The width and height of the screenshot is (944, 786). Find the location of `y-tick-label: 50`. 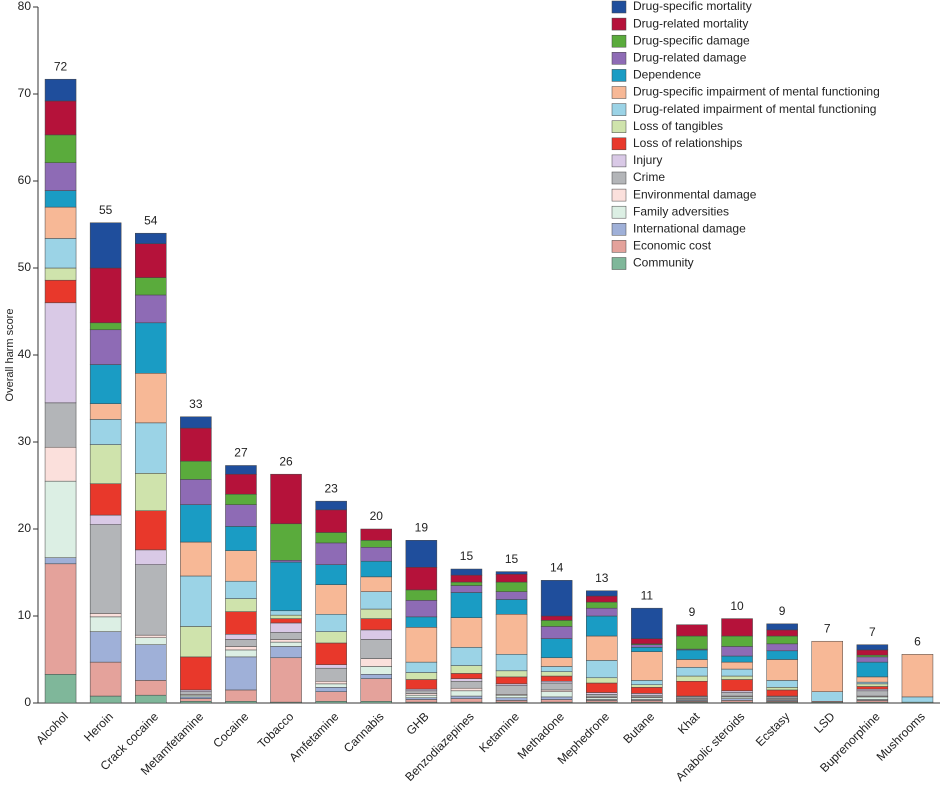

y-tick-label: 50 is located at coordinates (25, 267).